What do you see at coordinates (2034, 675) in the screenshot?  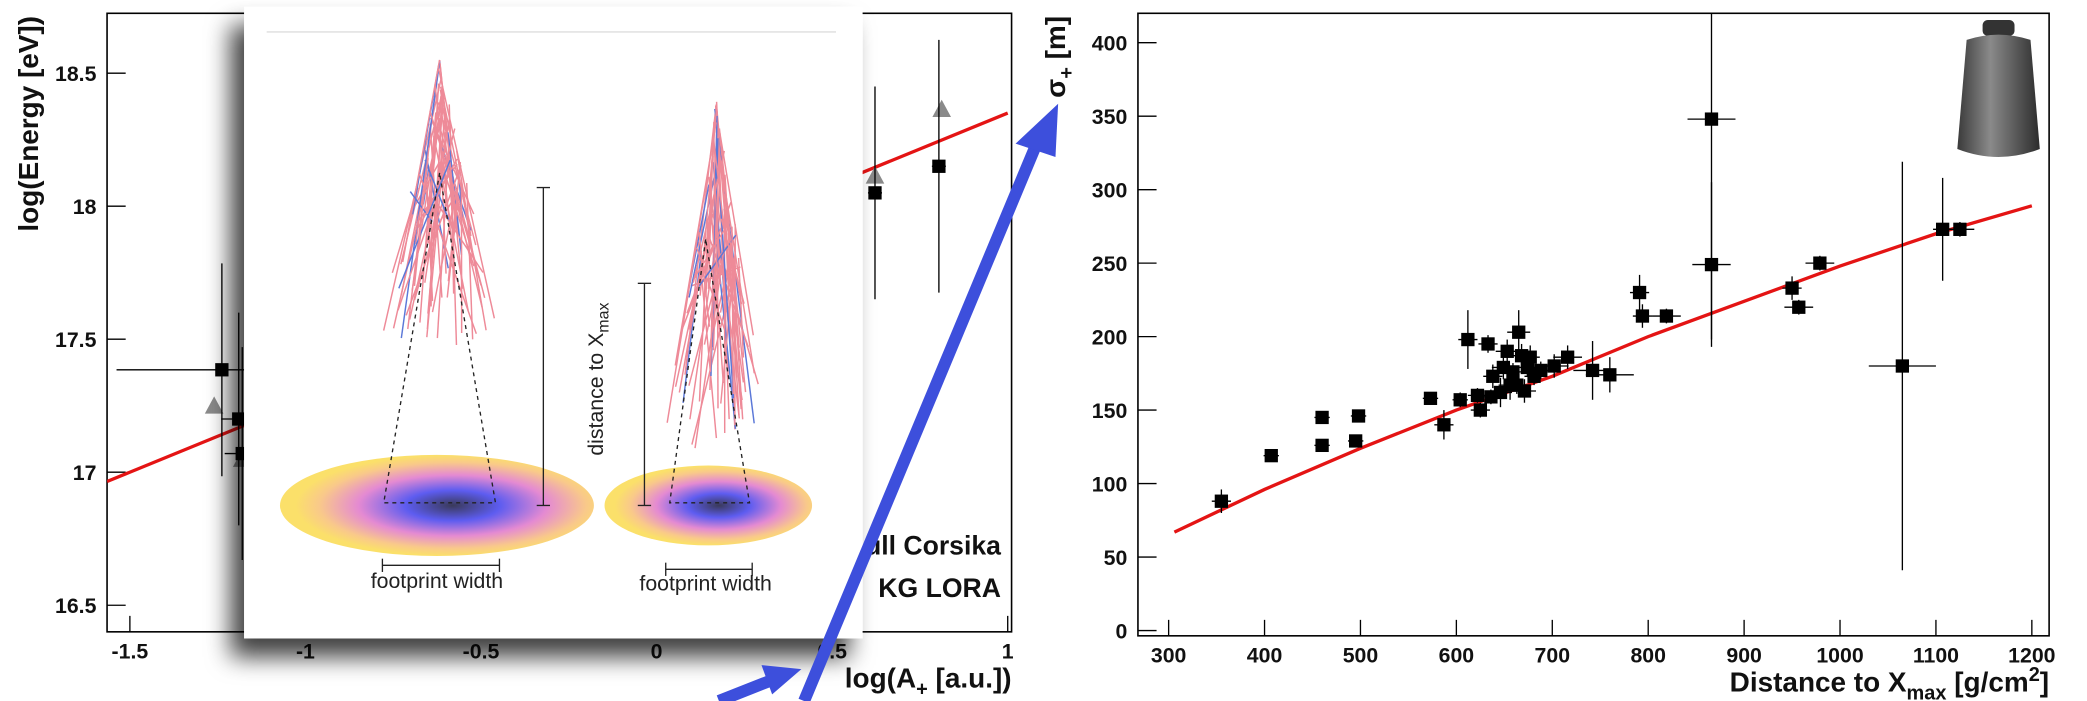 I see `label-part: 2` at bounding box center [2034, 675].